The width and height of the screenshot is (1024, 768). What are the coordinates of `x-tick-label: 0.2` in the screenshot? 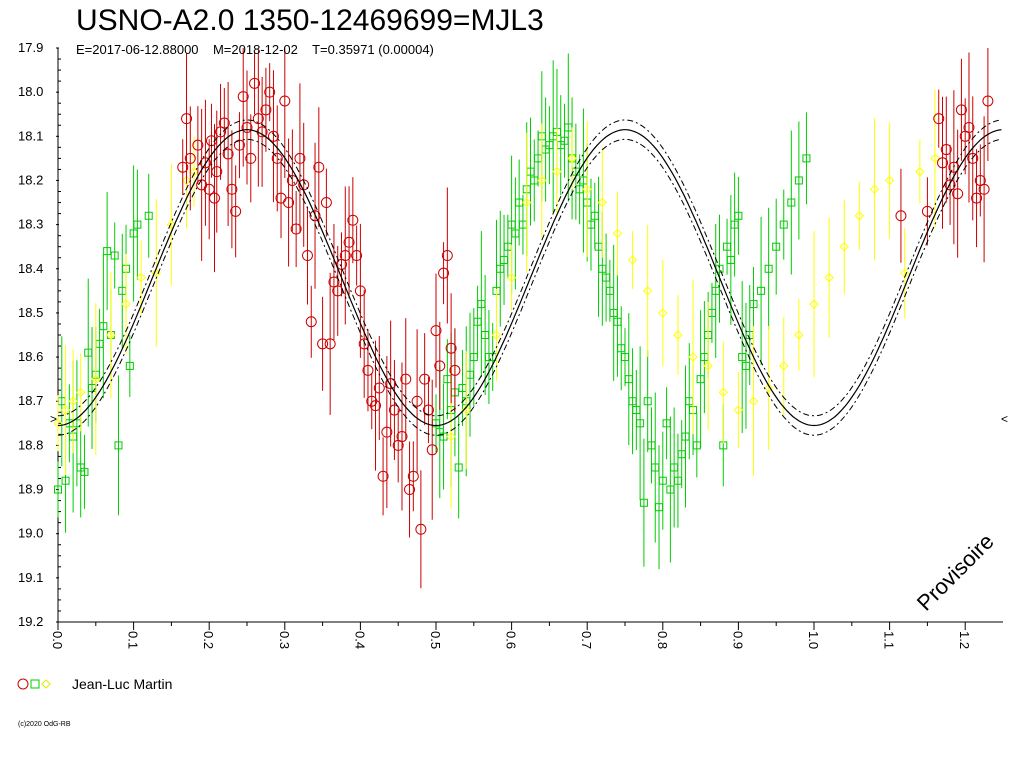 It's located at (208, 640).